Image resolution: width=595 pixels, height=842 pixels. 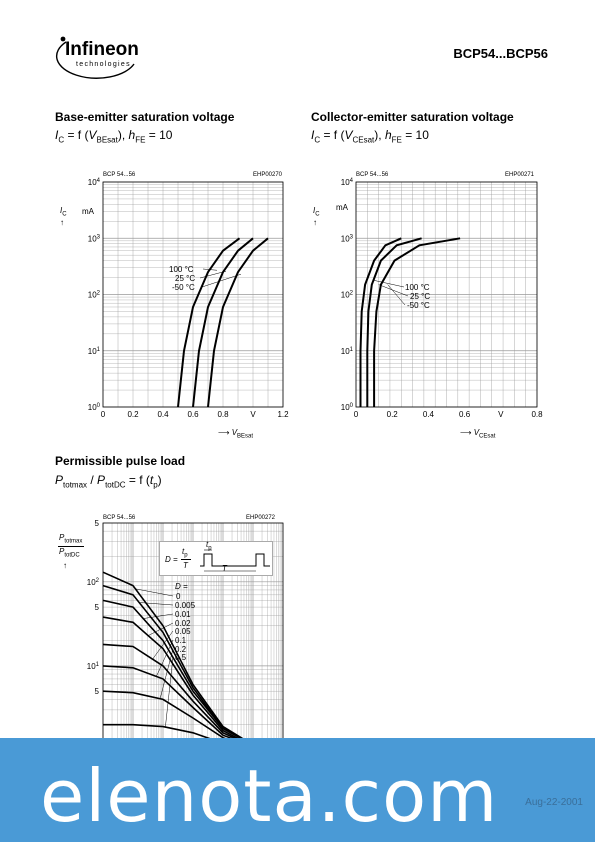 What do you see at coordinates (88, 211) in the screenshot?
I see `chart1-y-unit: mA` at bounding box center [88, 211].